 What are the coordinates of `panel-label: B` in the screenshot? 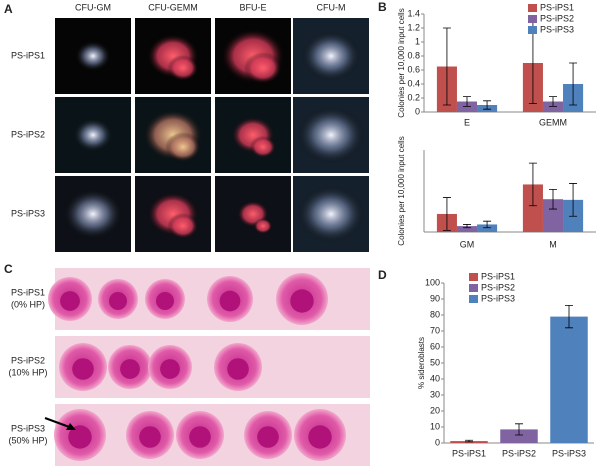 It's located at (382, 7).